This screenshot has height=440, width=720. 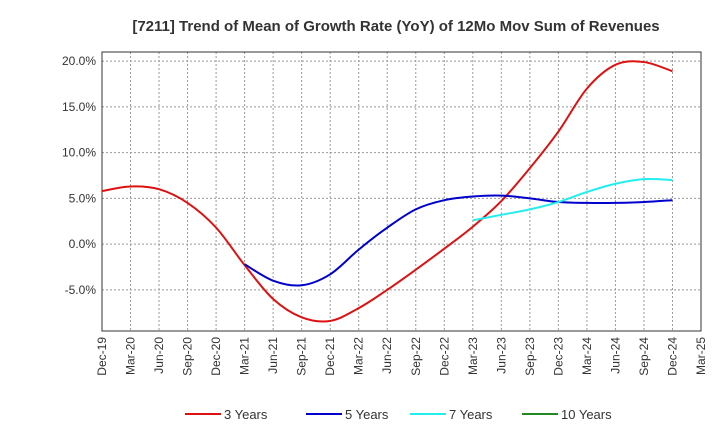 What do you see at coordinates (558, 356) in the screenshot?
I see `x-tick-label: Dec-23` at bounding box center [558, 356].